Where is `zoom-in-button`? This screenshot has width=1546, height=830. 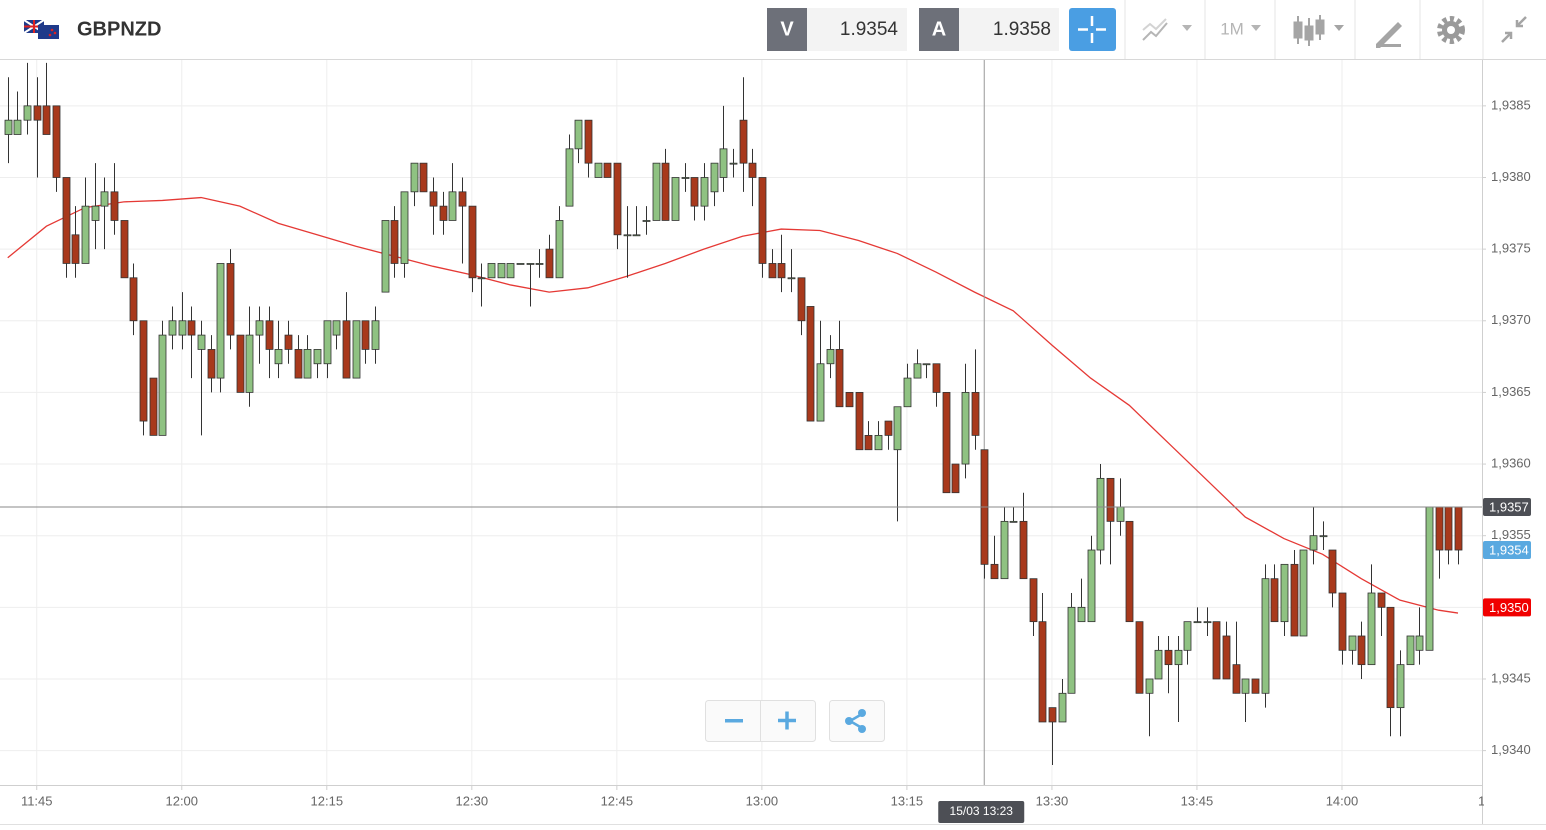
zoom-in-button is located at coordinates (787, 720).